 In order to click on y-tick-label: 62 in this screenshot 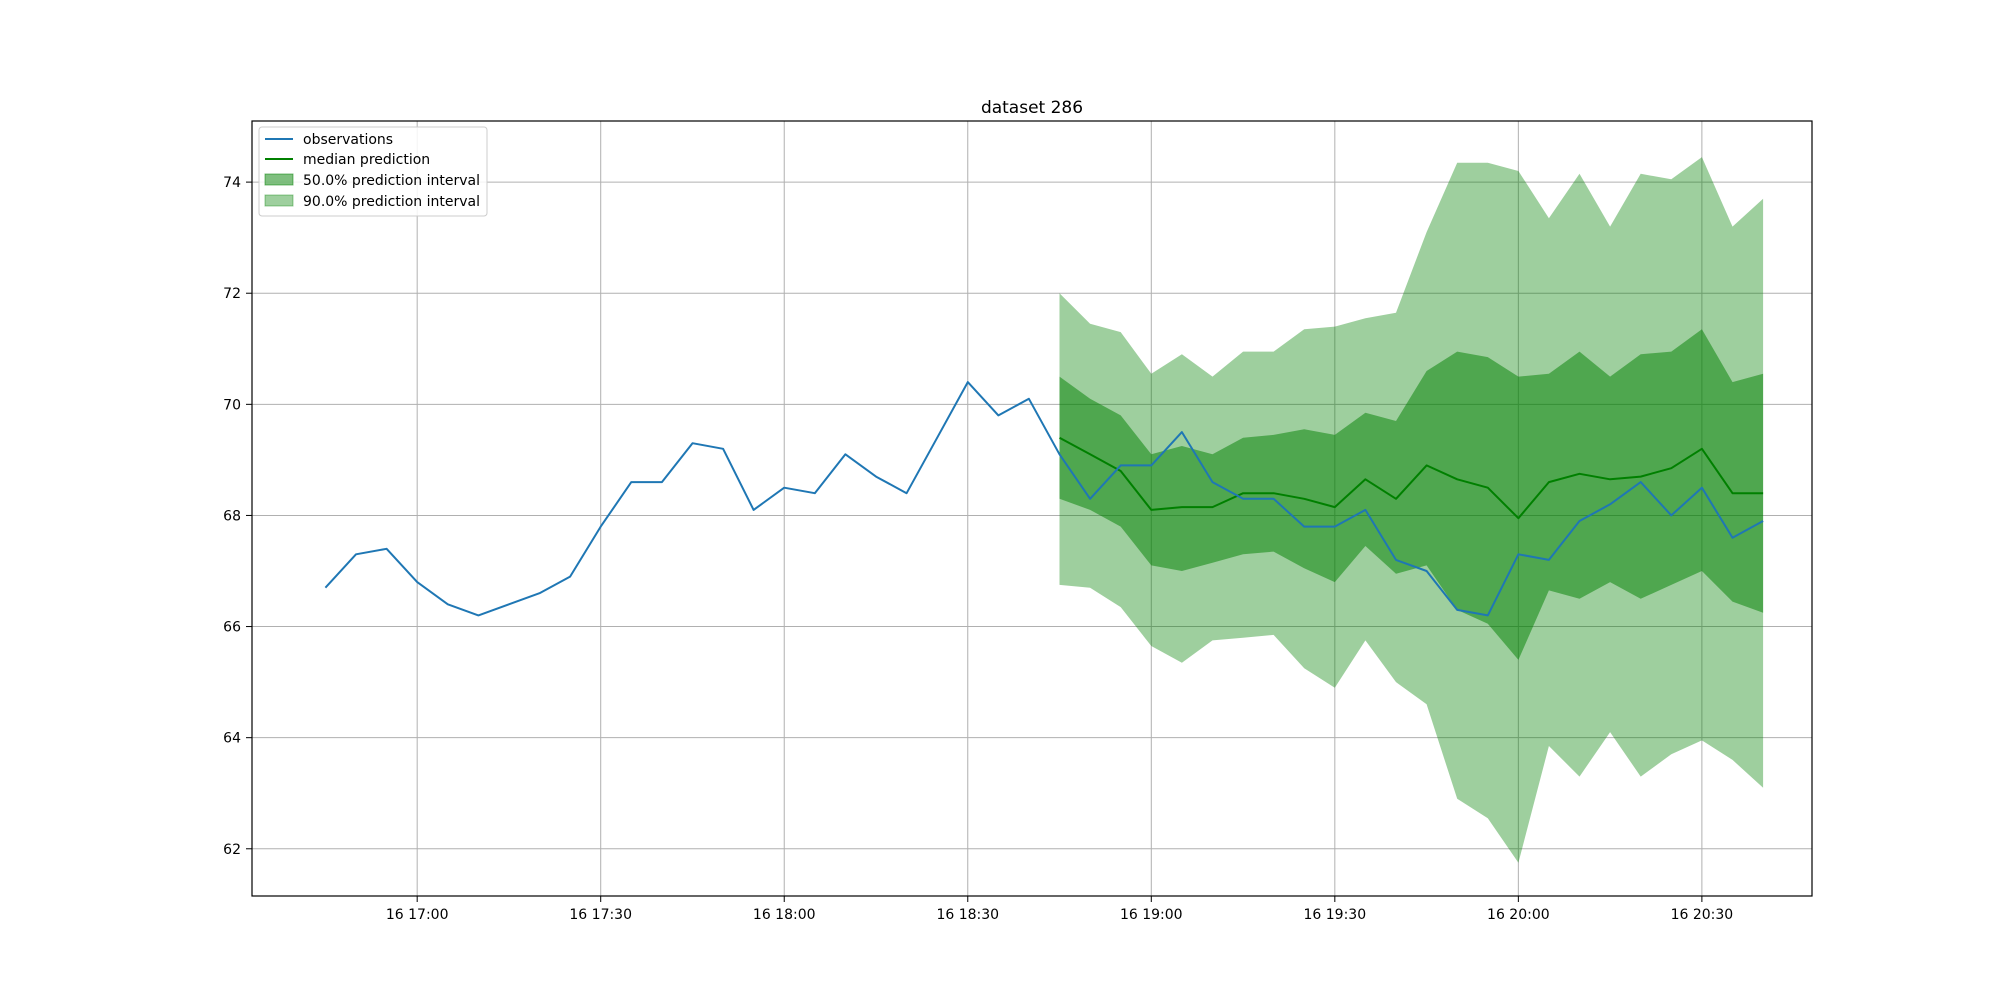, I will do `click(232, 850)`.